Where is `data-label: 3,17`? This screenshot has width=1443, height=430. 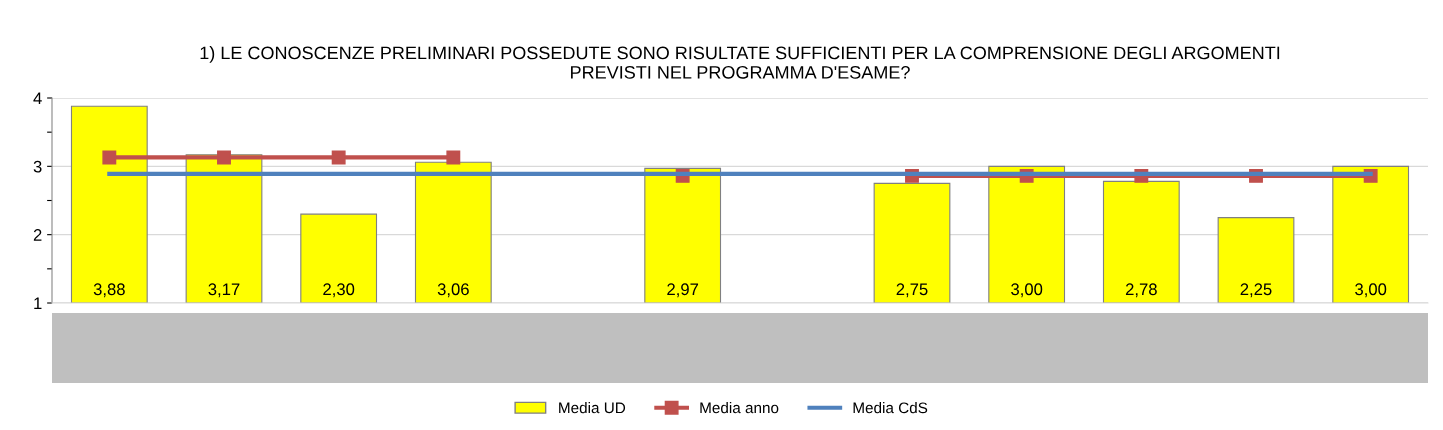
data-label: 3,17 is located at coordinates (224, 290).